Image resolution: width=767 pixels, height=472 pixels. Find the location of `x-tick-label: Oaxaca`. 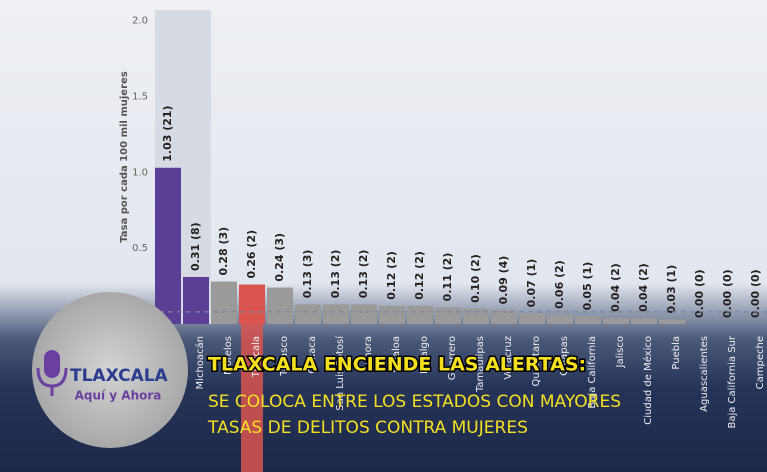

x-tick-label: Oaxaca is located at coordinates (312, 355).